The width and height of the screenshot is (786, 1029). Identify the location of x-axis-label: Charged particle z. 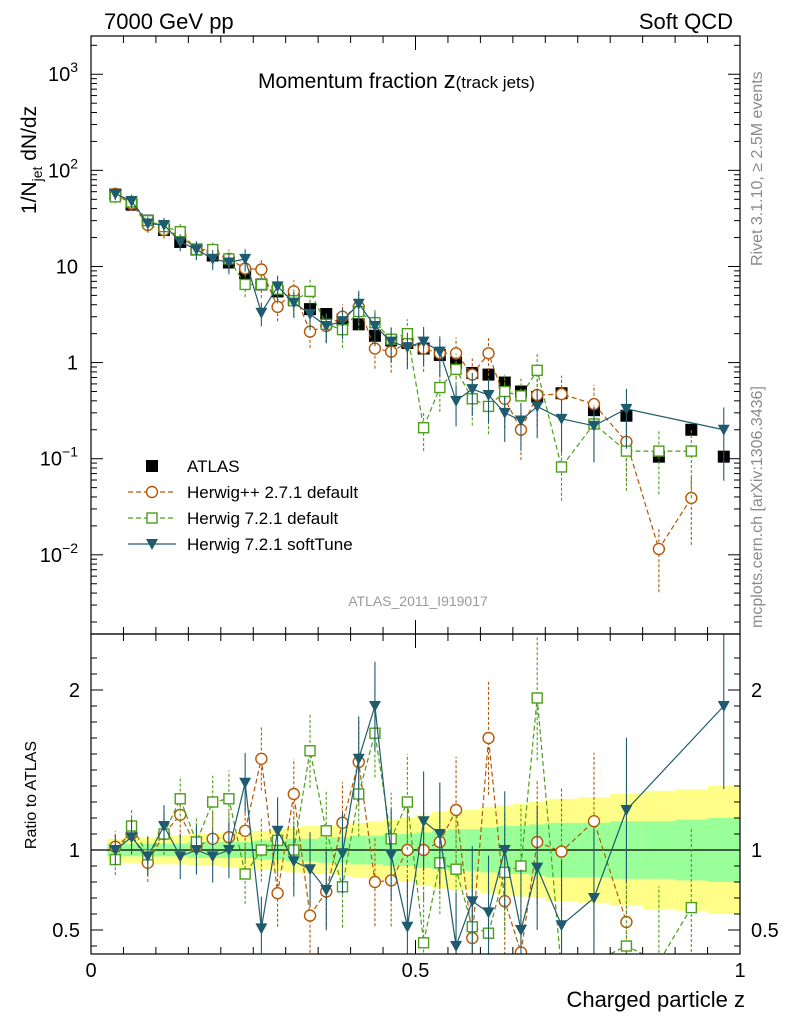
(655, 999).